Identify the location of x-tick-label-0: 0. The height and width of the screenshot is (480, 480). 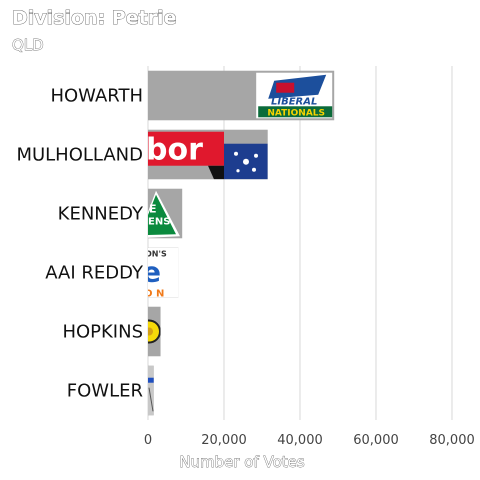
(148, 440).